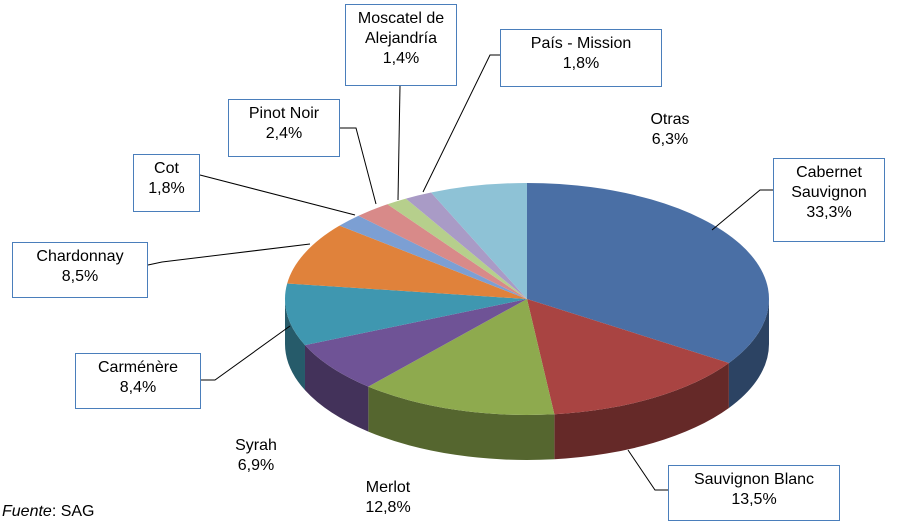  I want to click on label-name: Carménère, so click(138, 367).